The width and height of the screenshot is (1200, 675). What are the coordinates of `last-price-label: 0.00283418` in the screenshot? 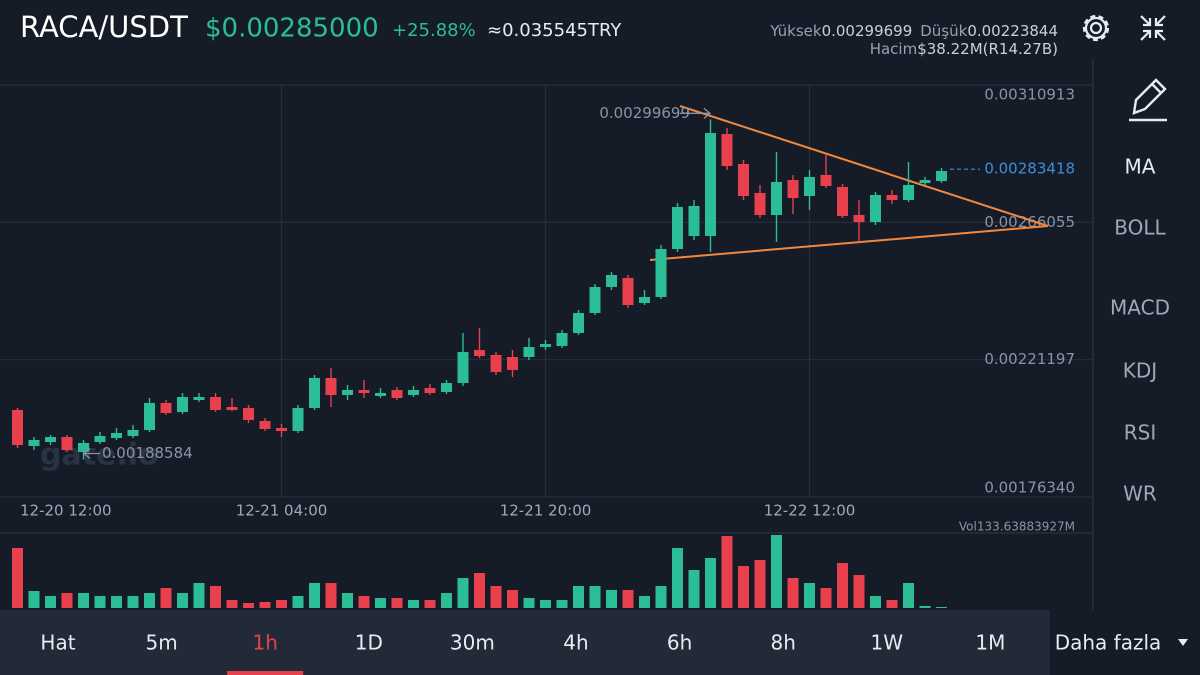 It's located at (1029, 169).